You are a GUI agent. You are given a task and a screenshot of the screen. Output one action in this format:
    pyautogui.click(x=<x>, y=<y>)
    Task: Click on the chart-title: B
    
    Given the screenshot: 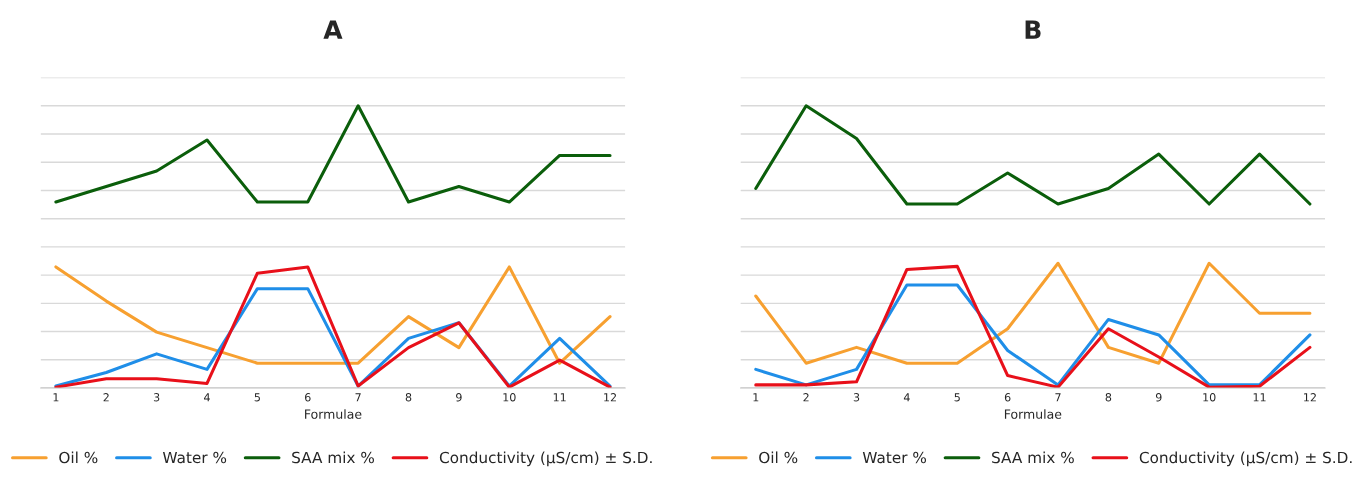 What is the action you would take?
    pyautogui.click(x=1033, y=29)
    